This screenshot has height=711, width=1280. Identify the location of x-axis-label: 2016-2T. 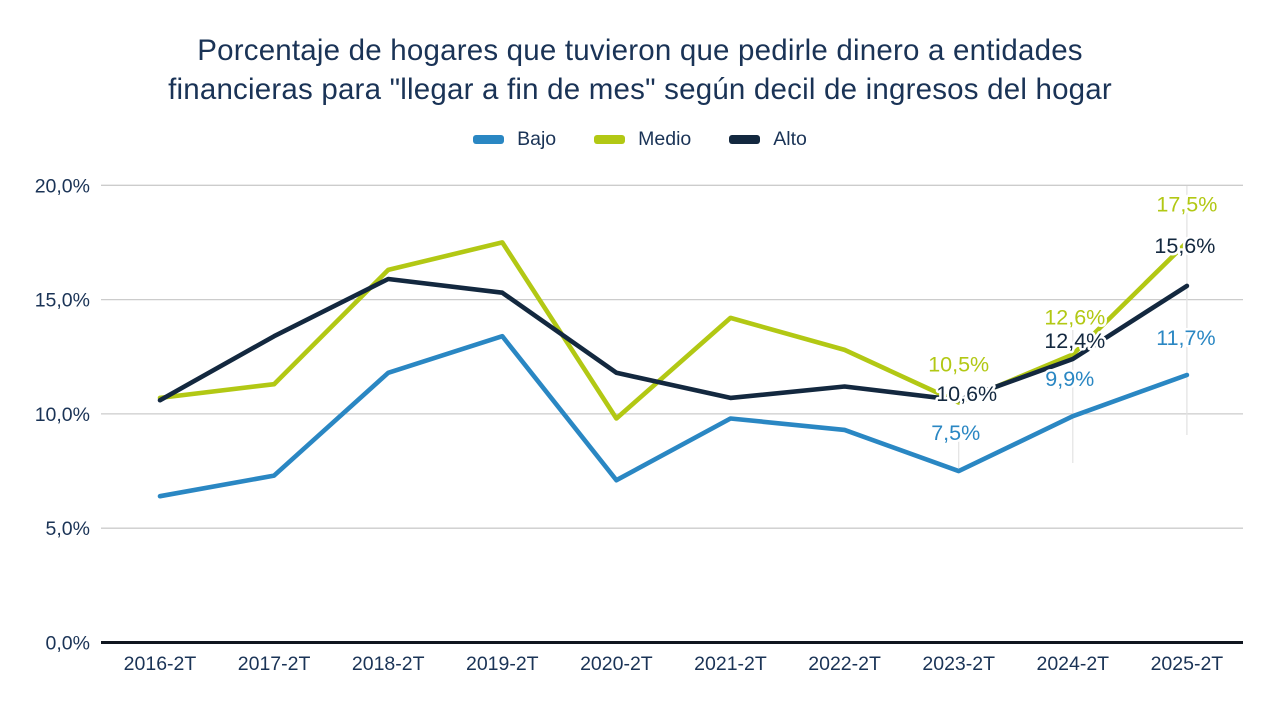
(160, 664).